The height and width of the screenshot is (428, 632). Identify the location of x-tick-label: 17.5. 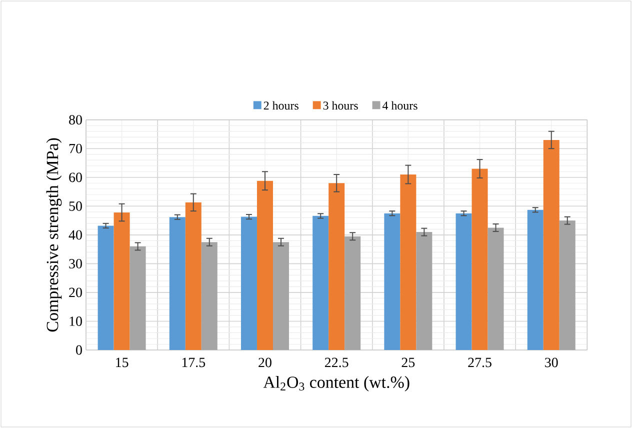
(194, 363).